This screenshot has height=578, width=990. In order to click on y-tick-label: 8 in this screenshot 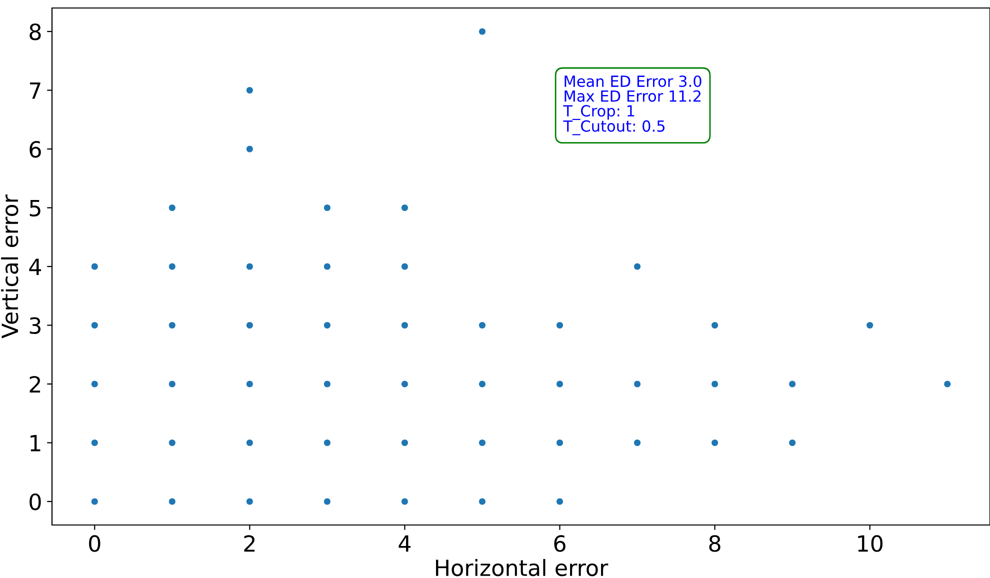, I will do `click(35, 31)`.